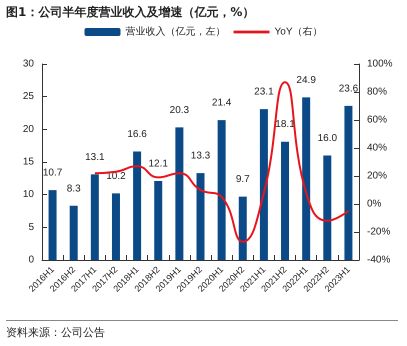 The height and width of the screenshot is (346, 407). Describe the element at coordinates (202, 330) in the screenshot. I see `text: 资料来源：公司公告` at that location.